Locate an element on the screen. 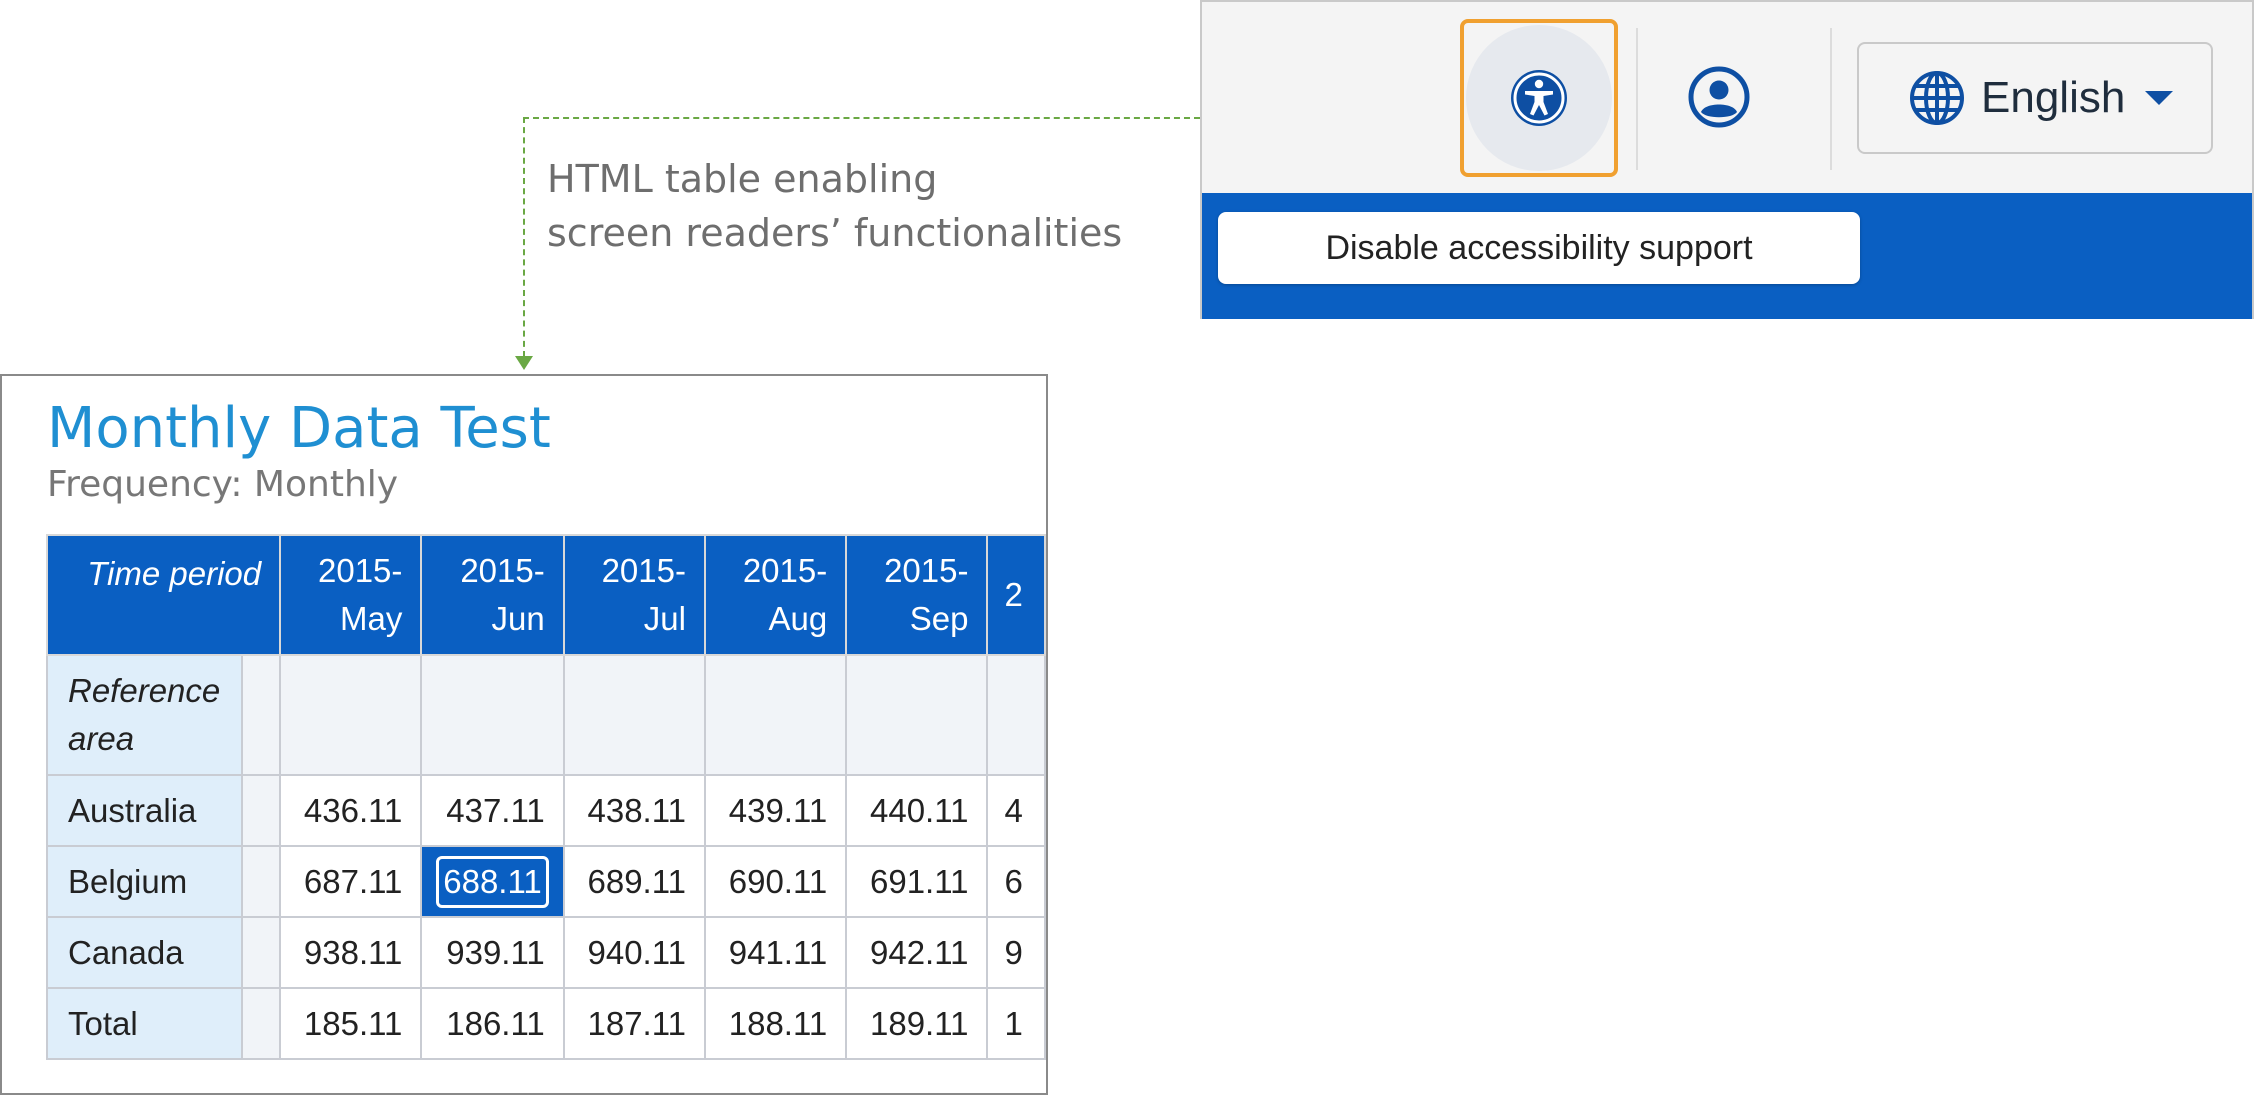  accessibility-button-focus-halo is located at coordinates (1539, 98).